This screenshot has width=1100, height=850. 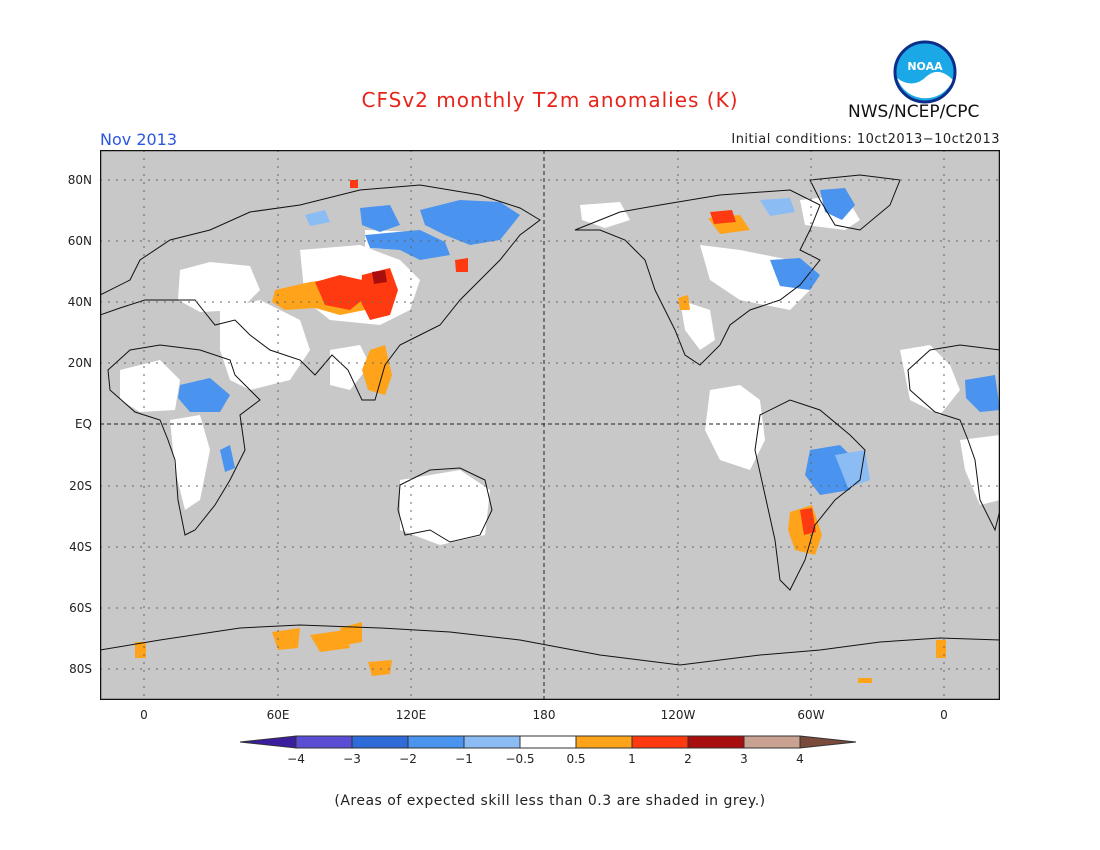 I want to click on noaa-logo: NOAA, so click(x=925, y=72).